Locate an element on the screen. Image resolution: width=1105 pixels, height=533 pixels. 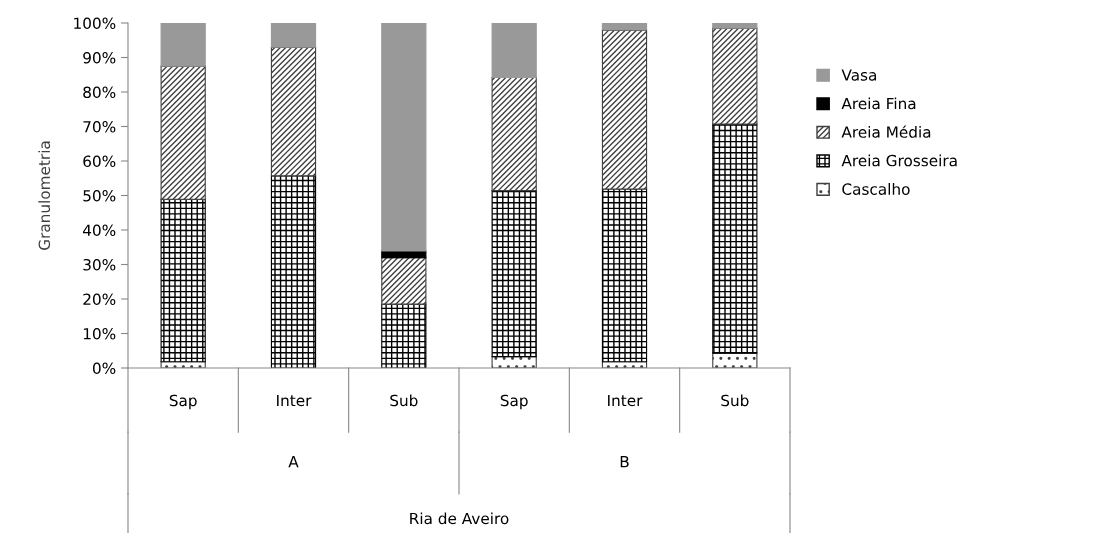
y-tick-label: 50% is located at coordinates (99, 195).